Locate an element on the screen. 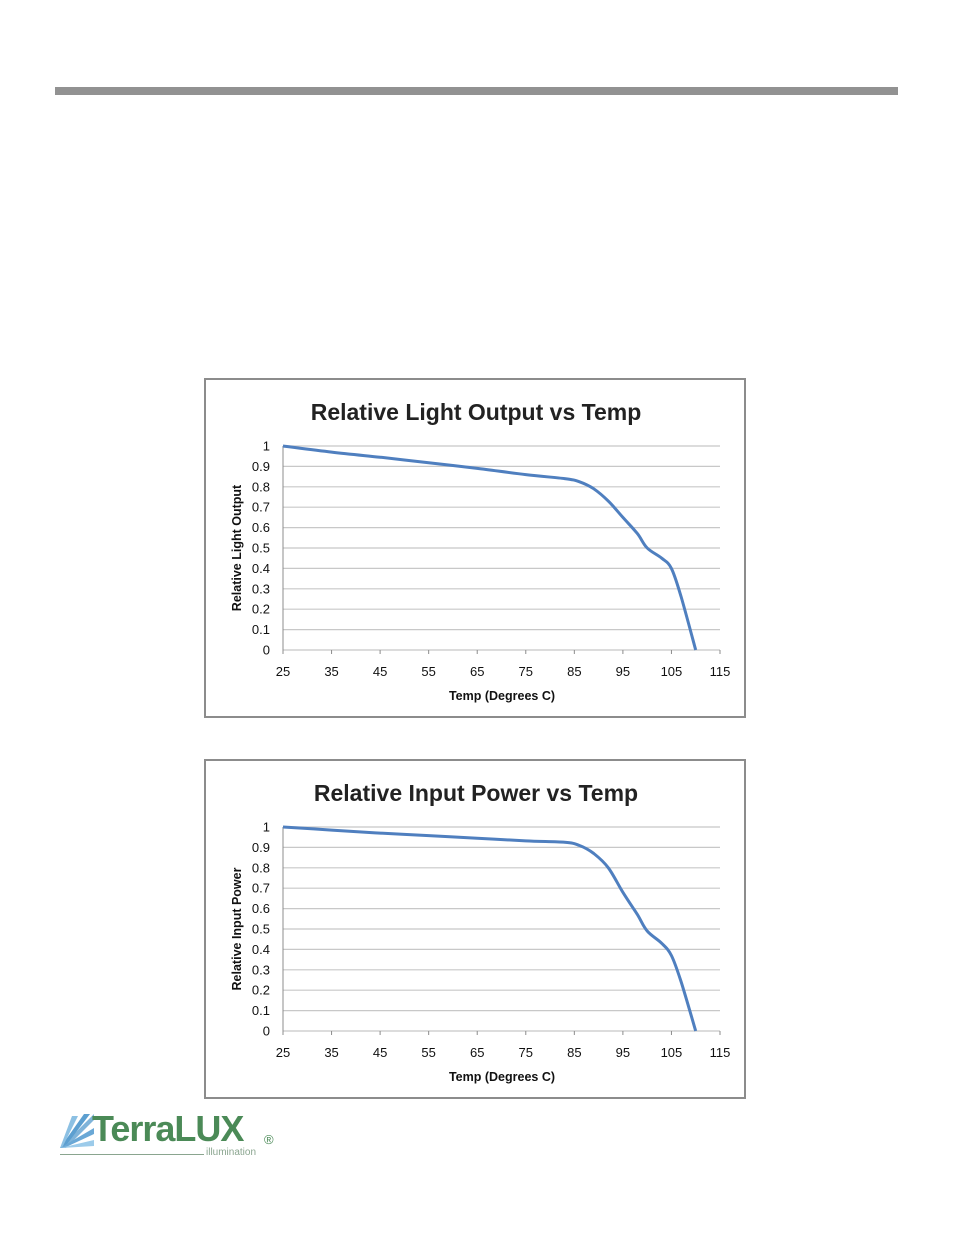  logo-subtitle: illumination is located at coordinates (231, 1152).